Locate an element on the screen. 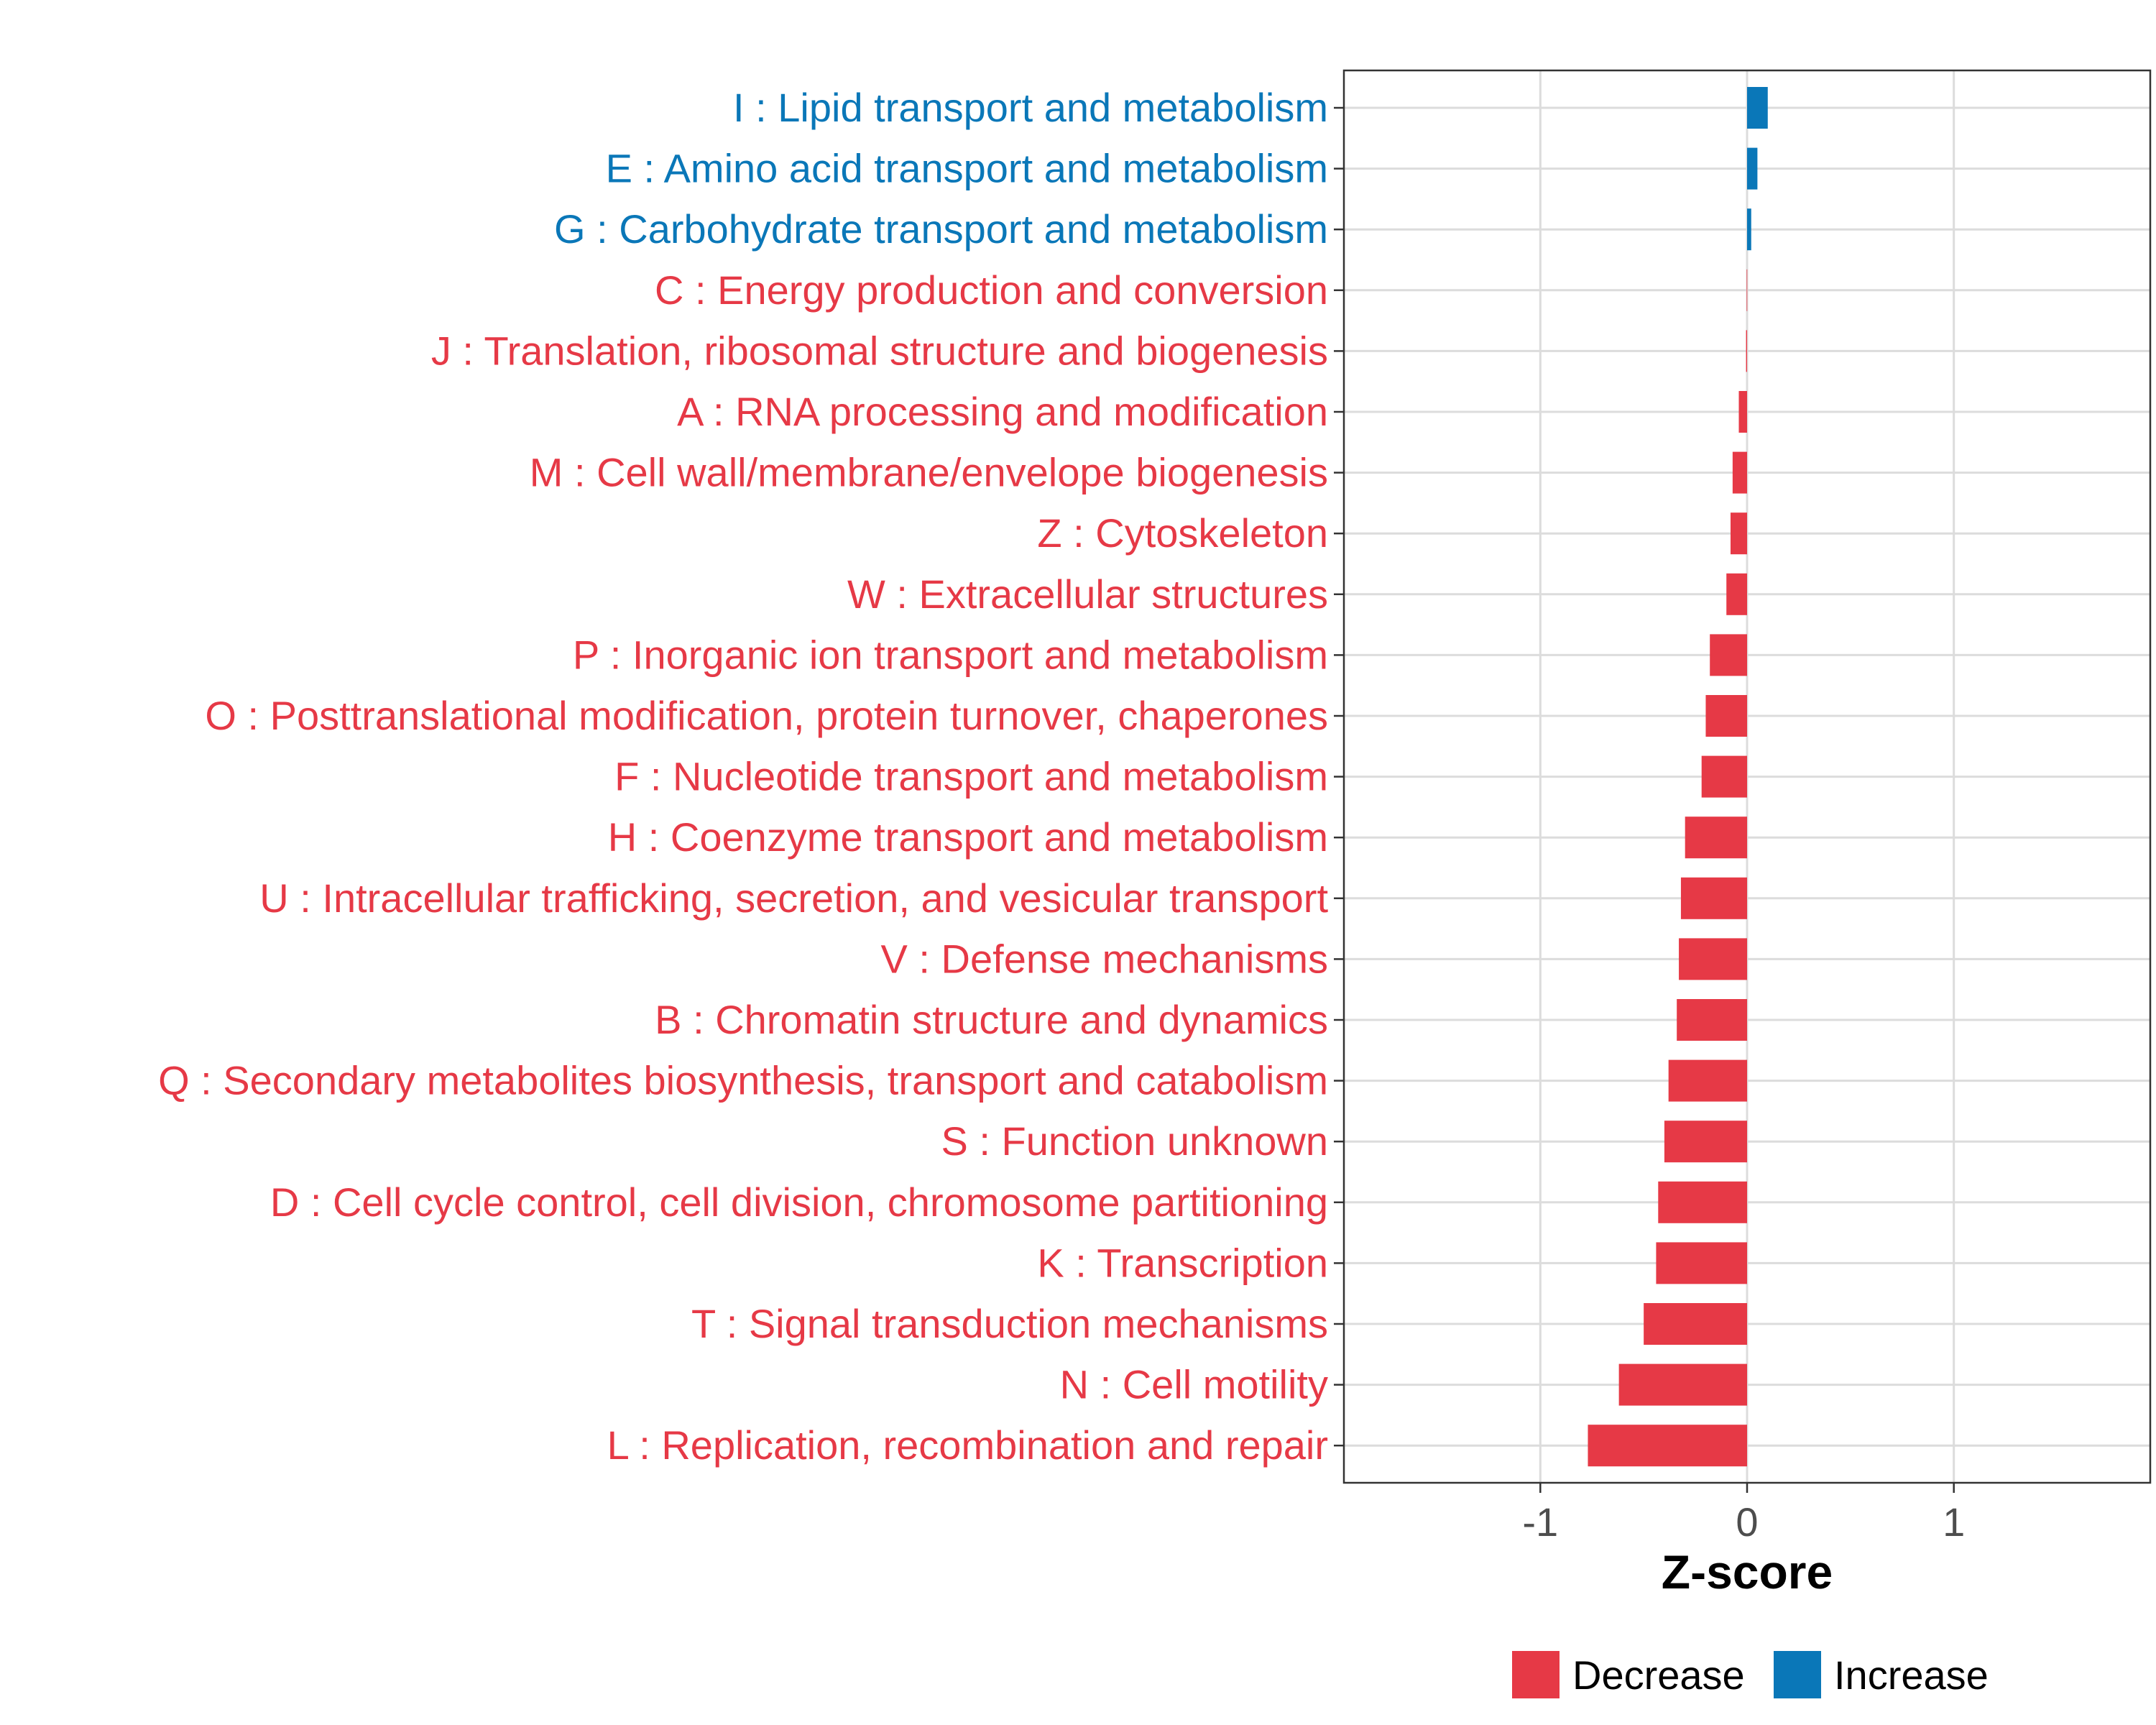 Image resolution: width=2156 pixels, height=1725 pixels. y-tick-label: I : Lipid transport and metabolism is located at coordinates (1030, 107).